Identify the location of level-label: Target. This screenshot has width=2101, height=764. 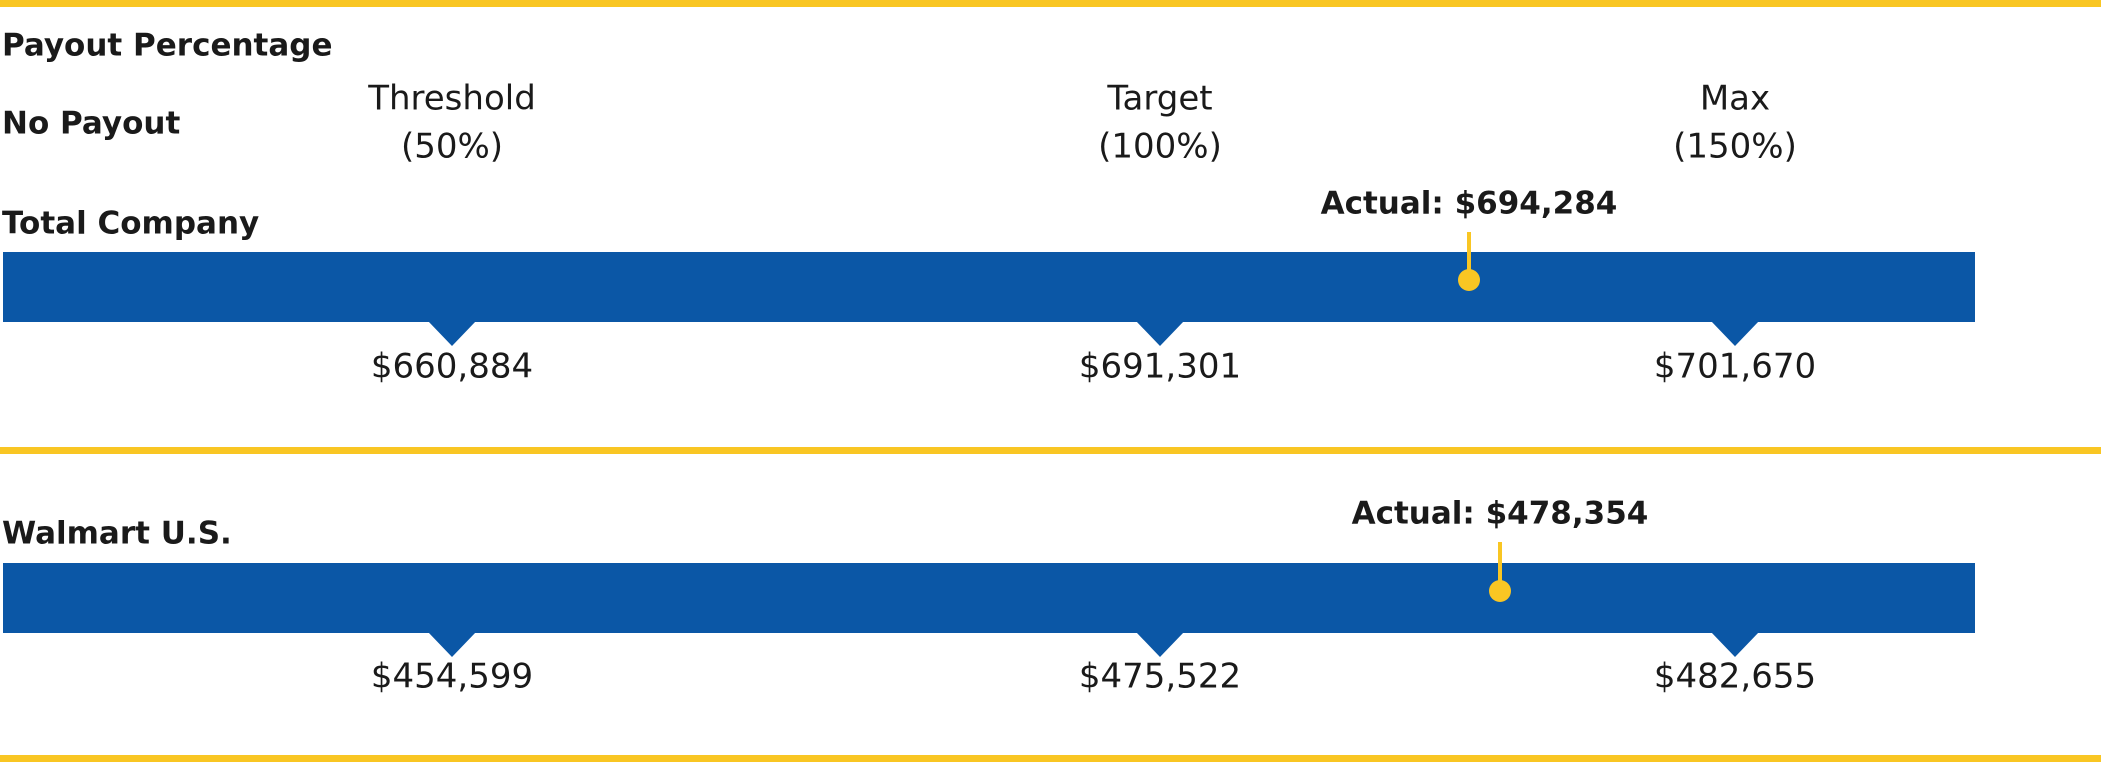
(1159, 99).